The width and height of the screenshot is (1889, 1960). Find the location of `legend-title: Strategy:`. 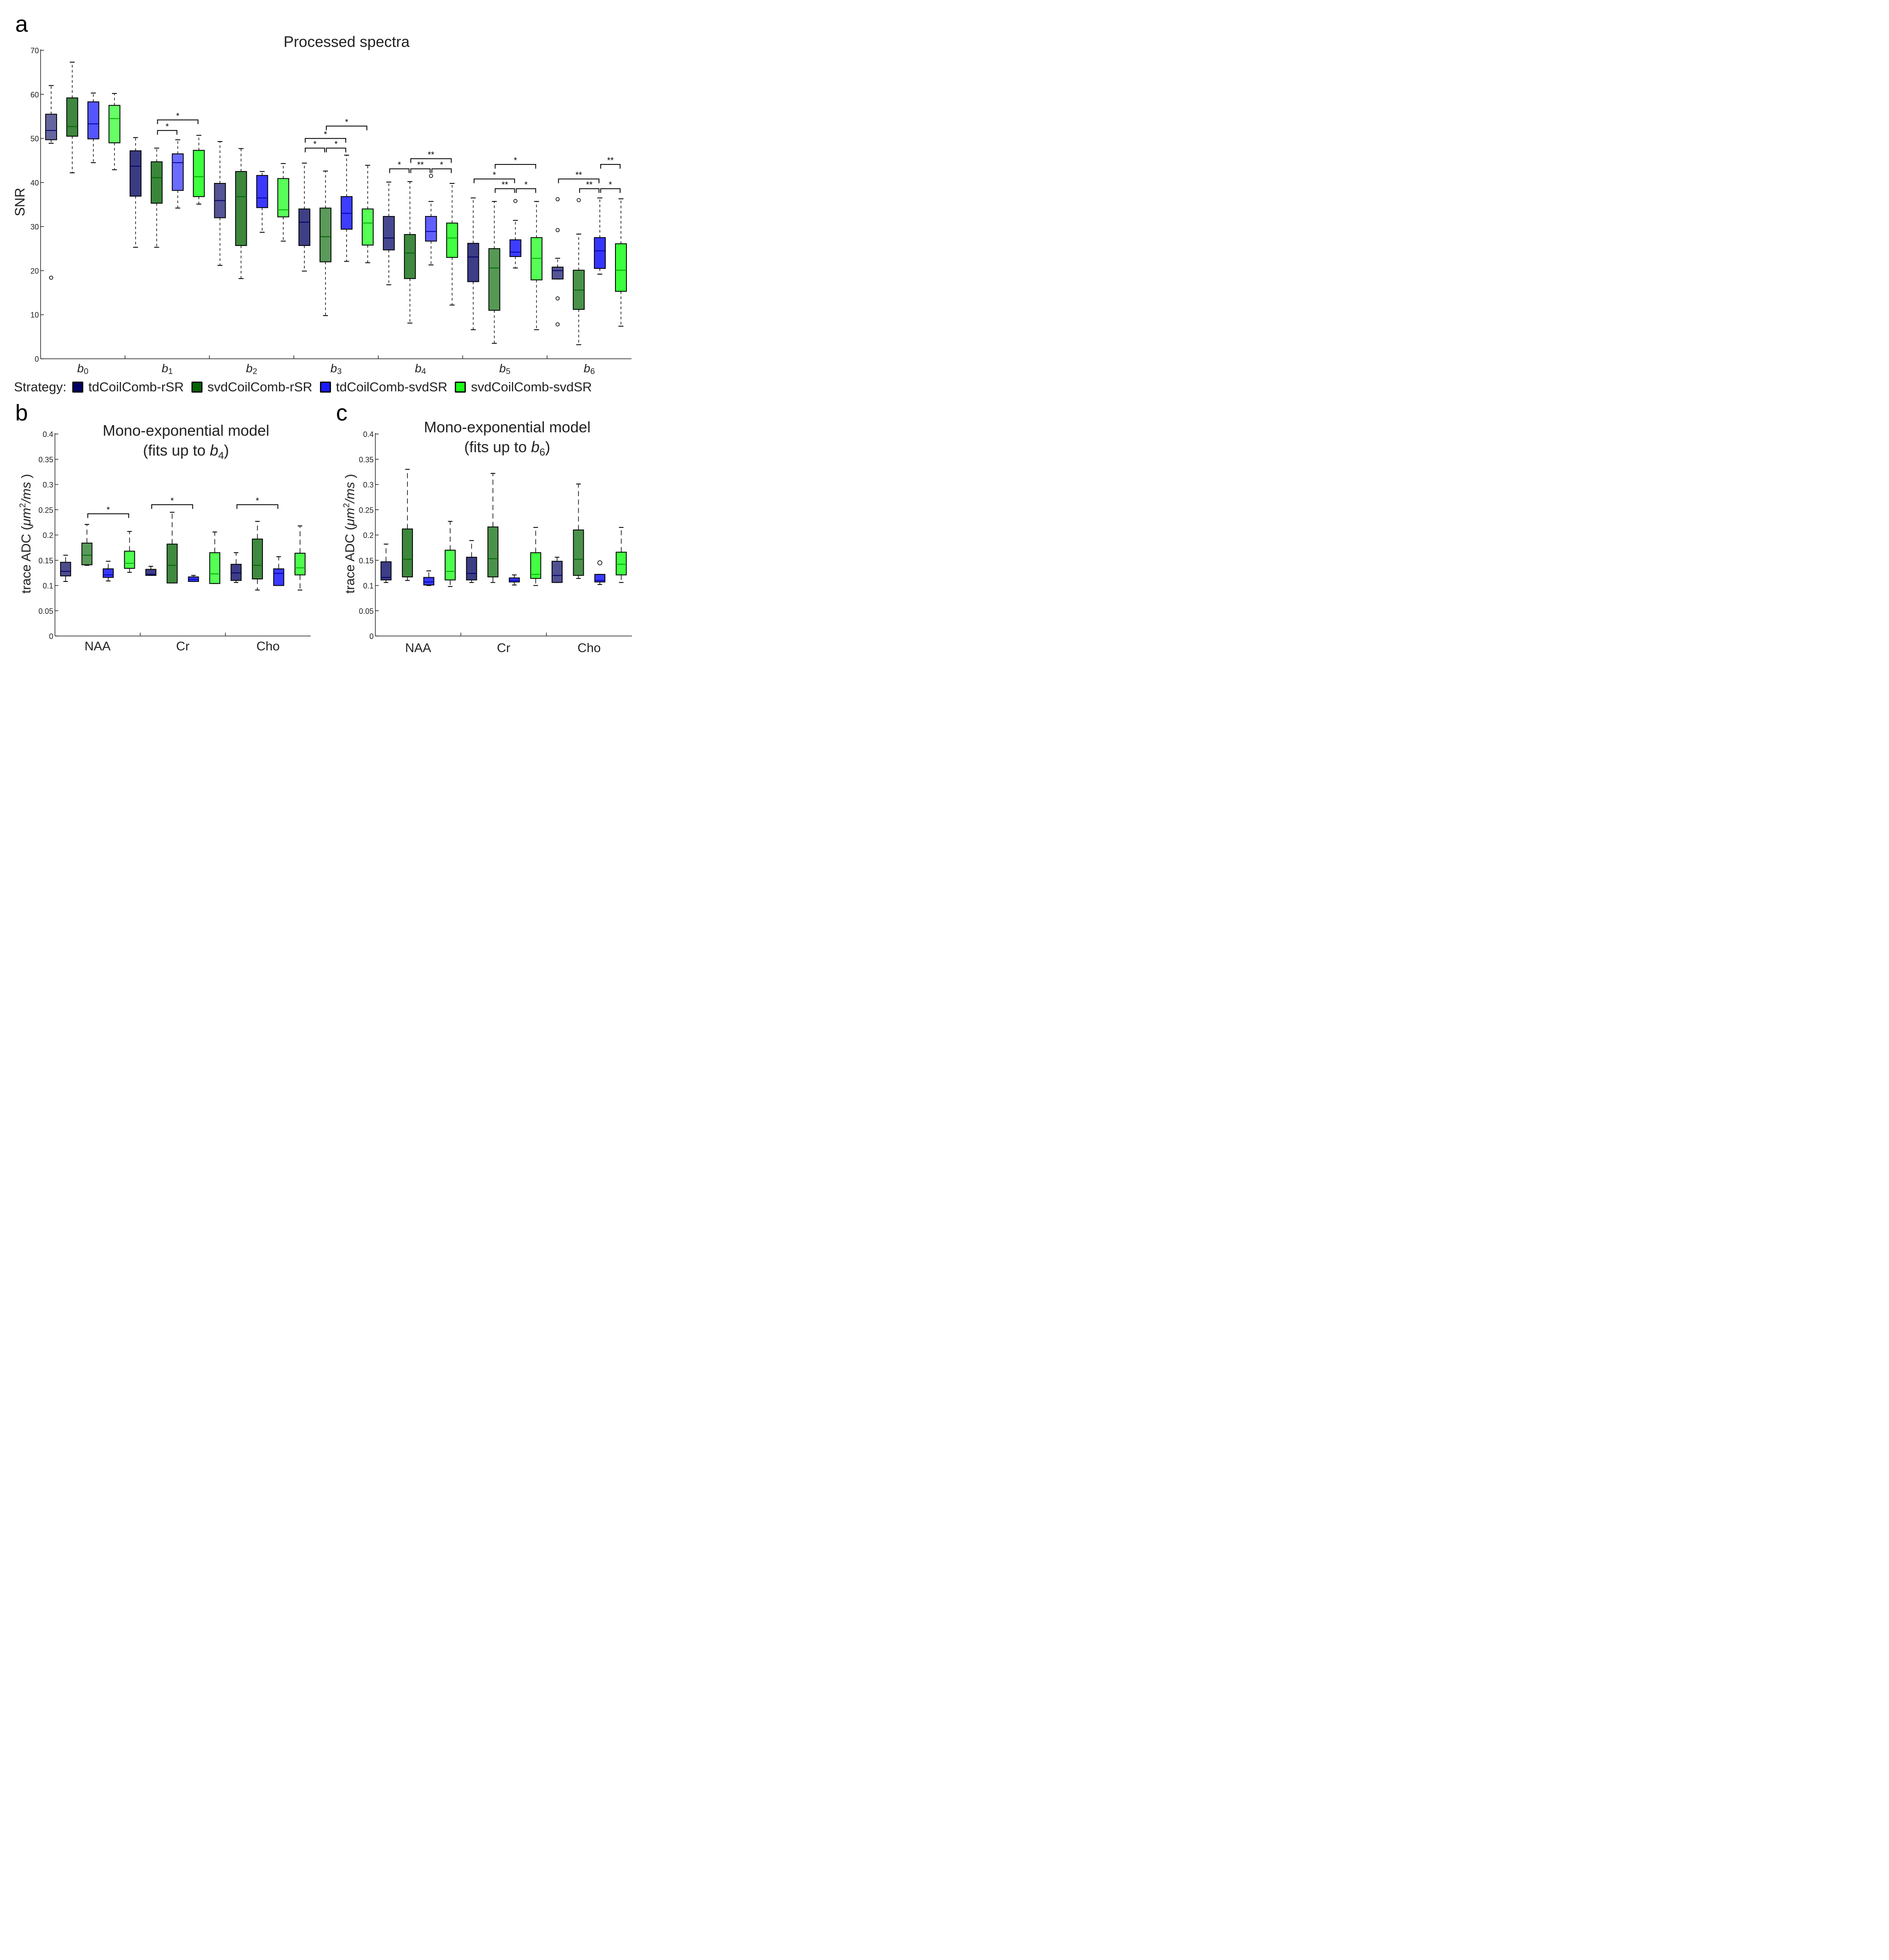

legend-title: Strategy: is located at coordinates (40, 386).